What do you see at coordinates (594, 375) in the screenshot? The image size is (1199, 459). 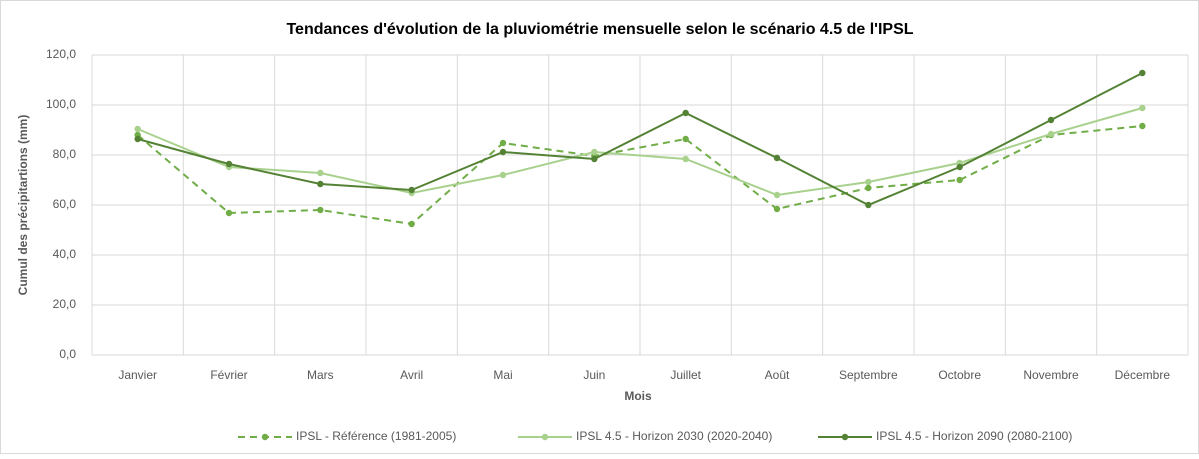 I see `x-tick-label: Juin` at bounding box center [594, 375].